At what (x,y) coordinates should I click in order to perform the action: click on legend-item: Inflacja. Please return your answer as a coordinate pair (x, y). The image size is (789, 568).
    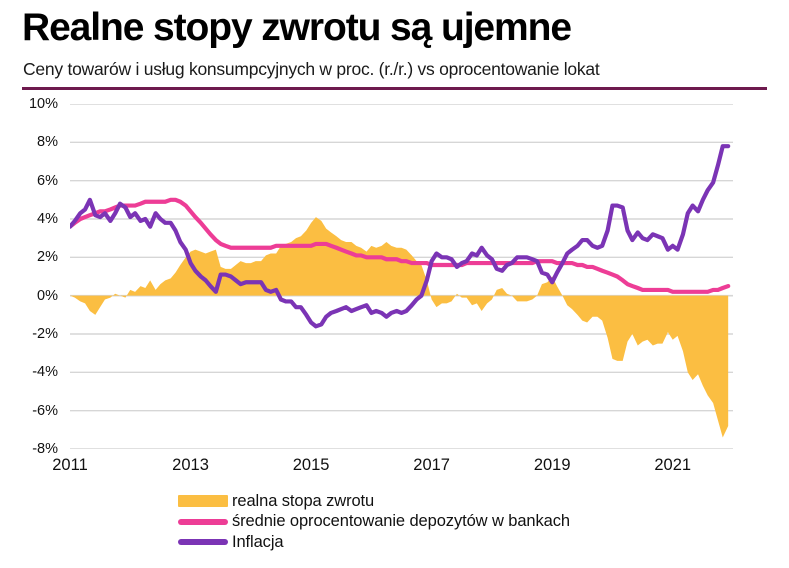
    Looking at the image, I should click on (374, 542).